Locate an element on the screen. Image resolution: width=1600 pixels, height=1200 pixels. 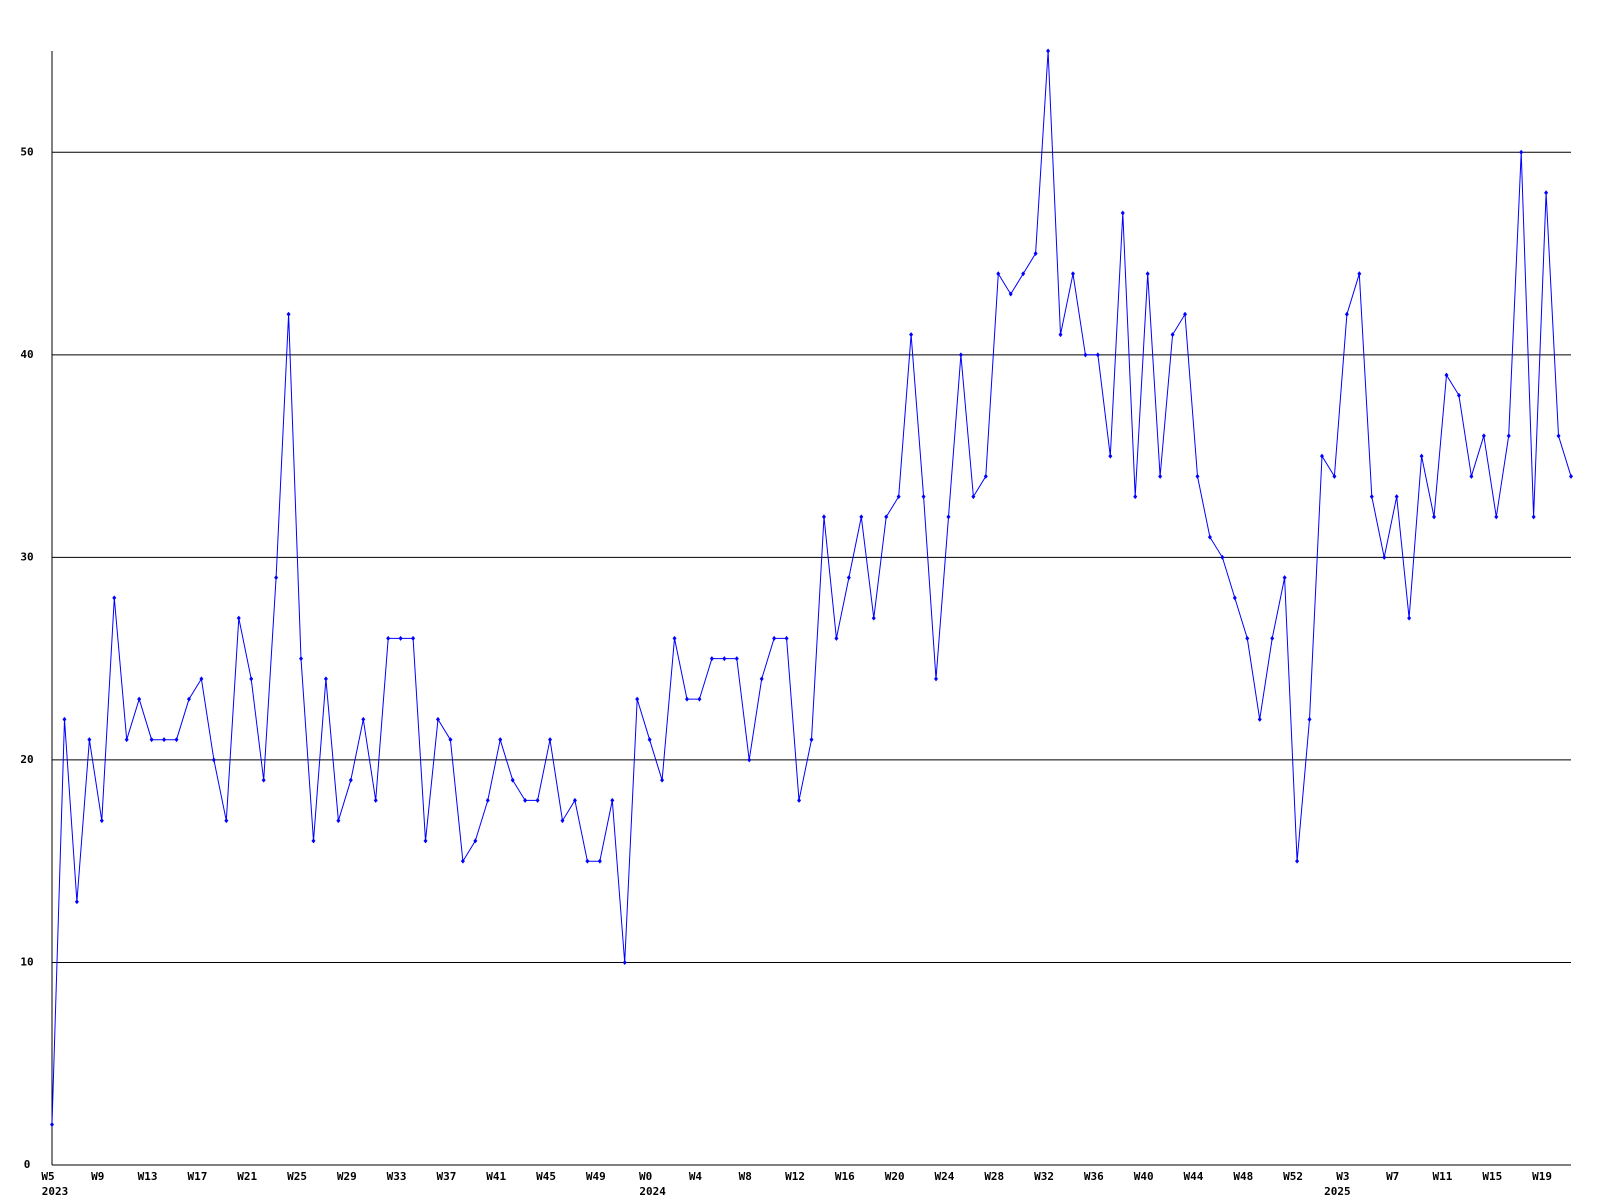
x-tick-label: W52 is located at coordinates (1293, 1176).